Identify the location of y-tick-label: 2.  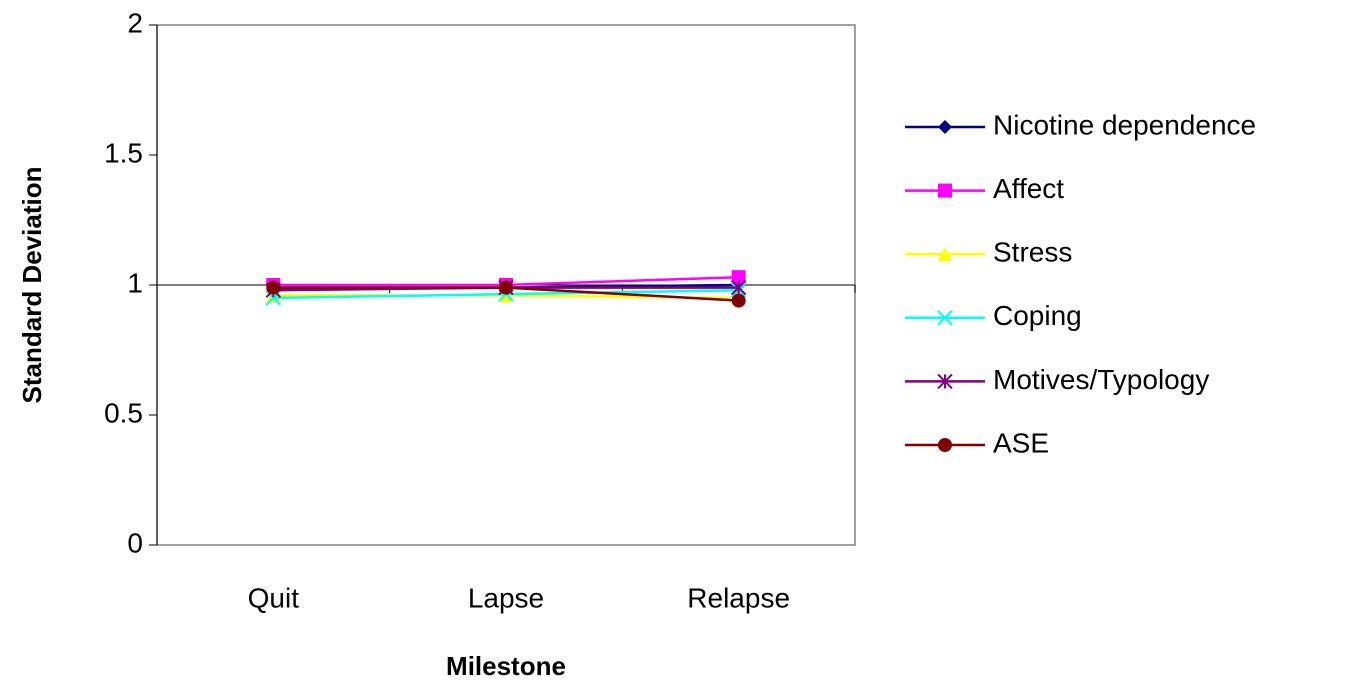
(135, 22).